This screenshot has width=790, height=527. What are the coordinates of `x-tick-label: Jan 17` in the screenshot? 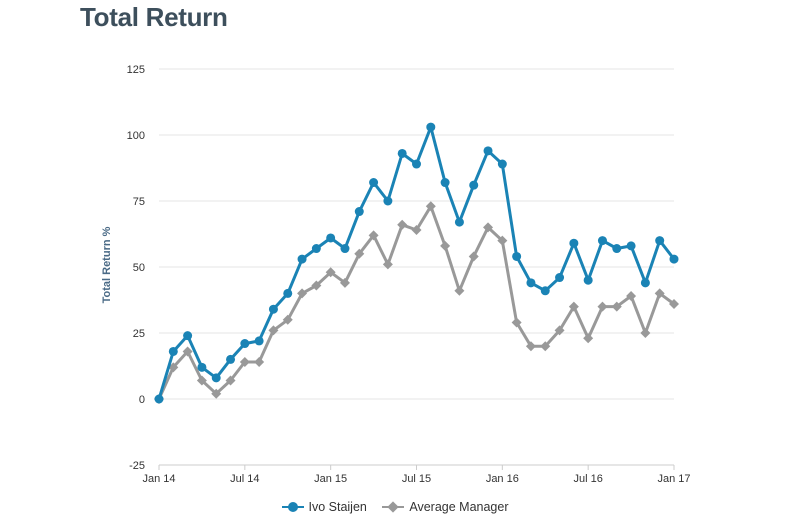 It's located at (673, 479).